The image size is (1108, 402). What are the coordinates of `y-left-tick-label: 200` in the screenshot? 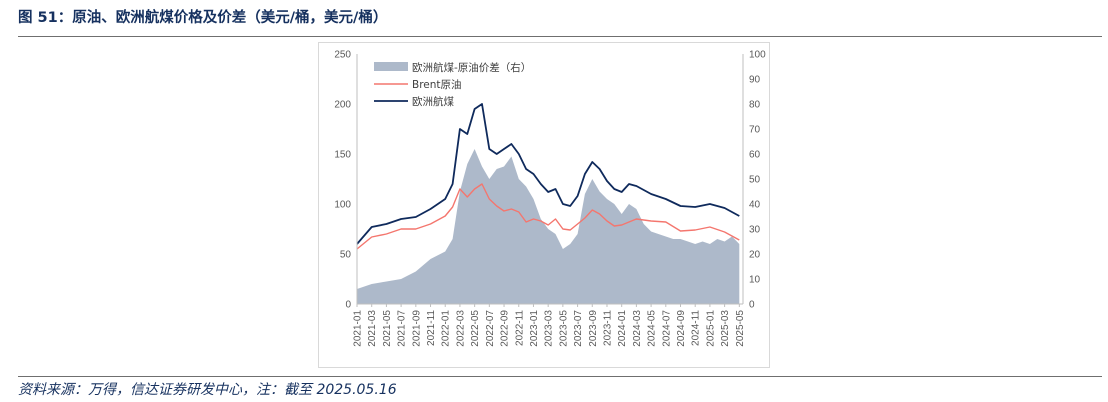 It's located at (342, 105).